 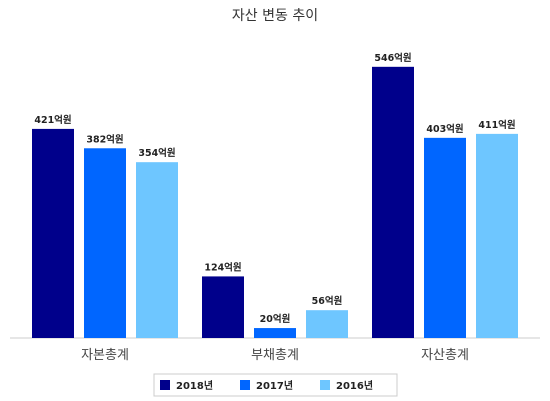 I want to click on data-label-2-1: 124억원, so click(x=222, y=267).